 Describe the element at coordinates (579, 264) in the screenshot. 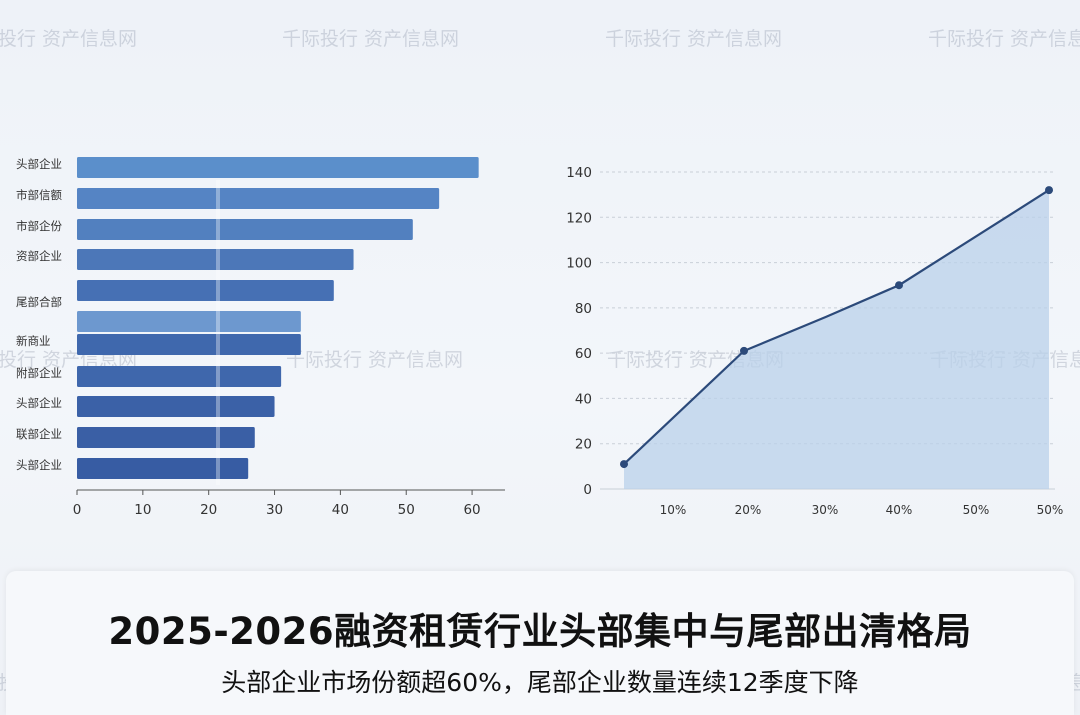

I see `y-tick-label: 100` at that location.